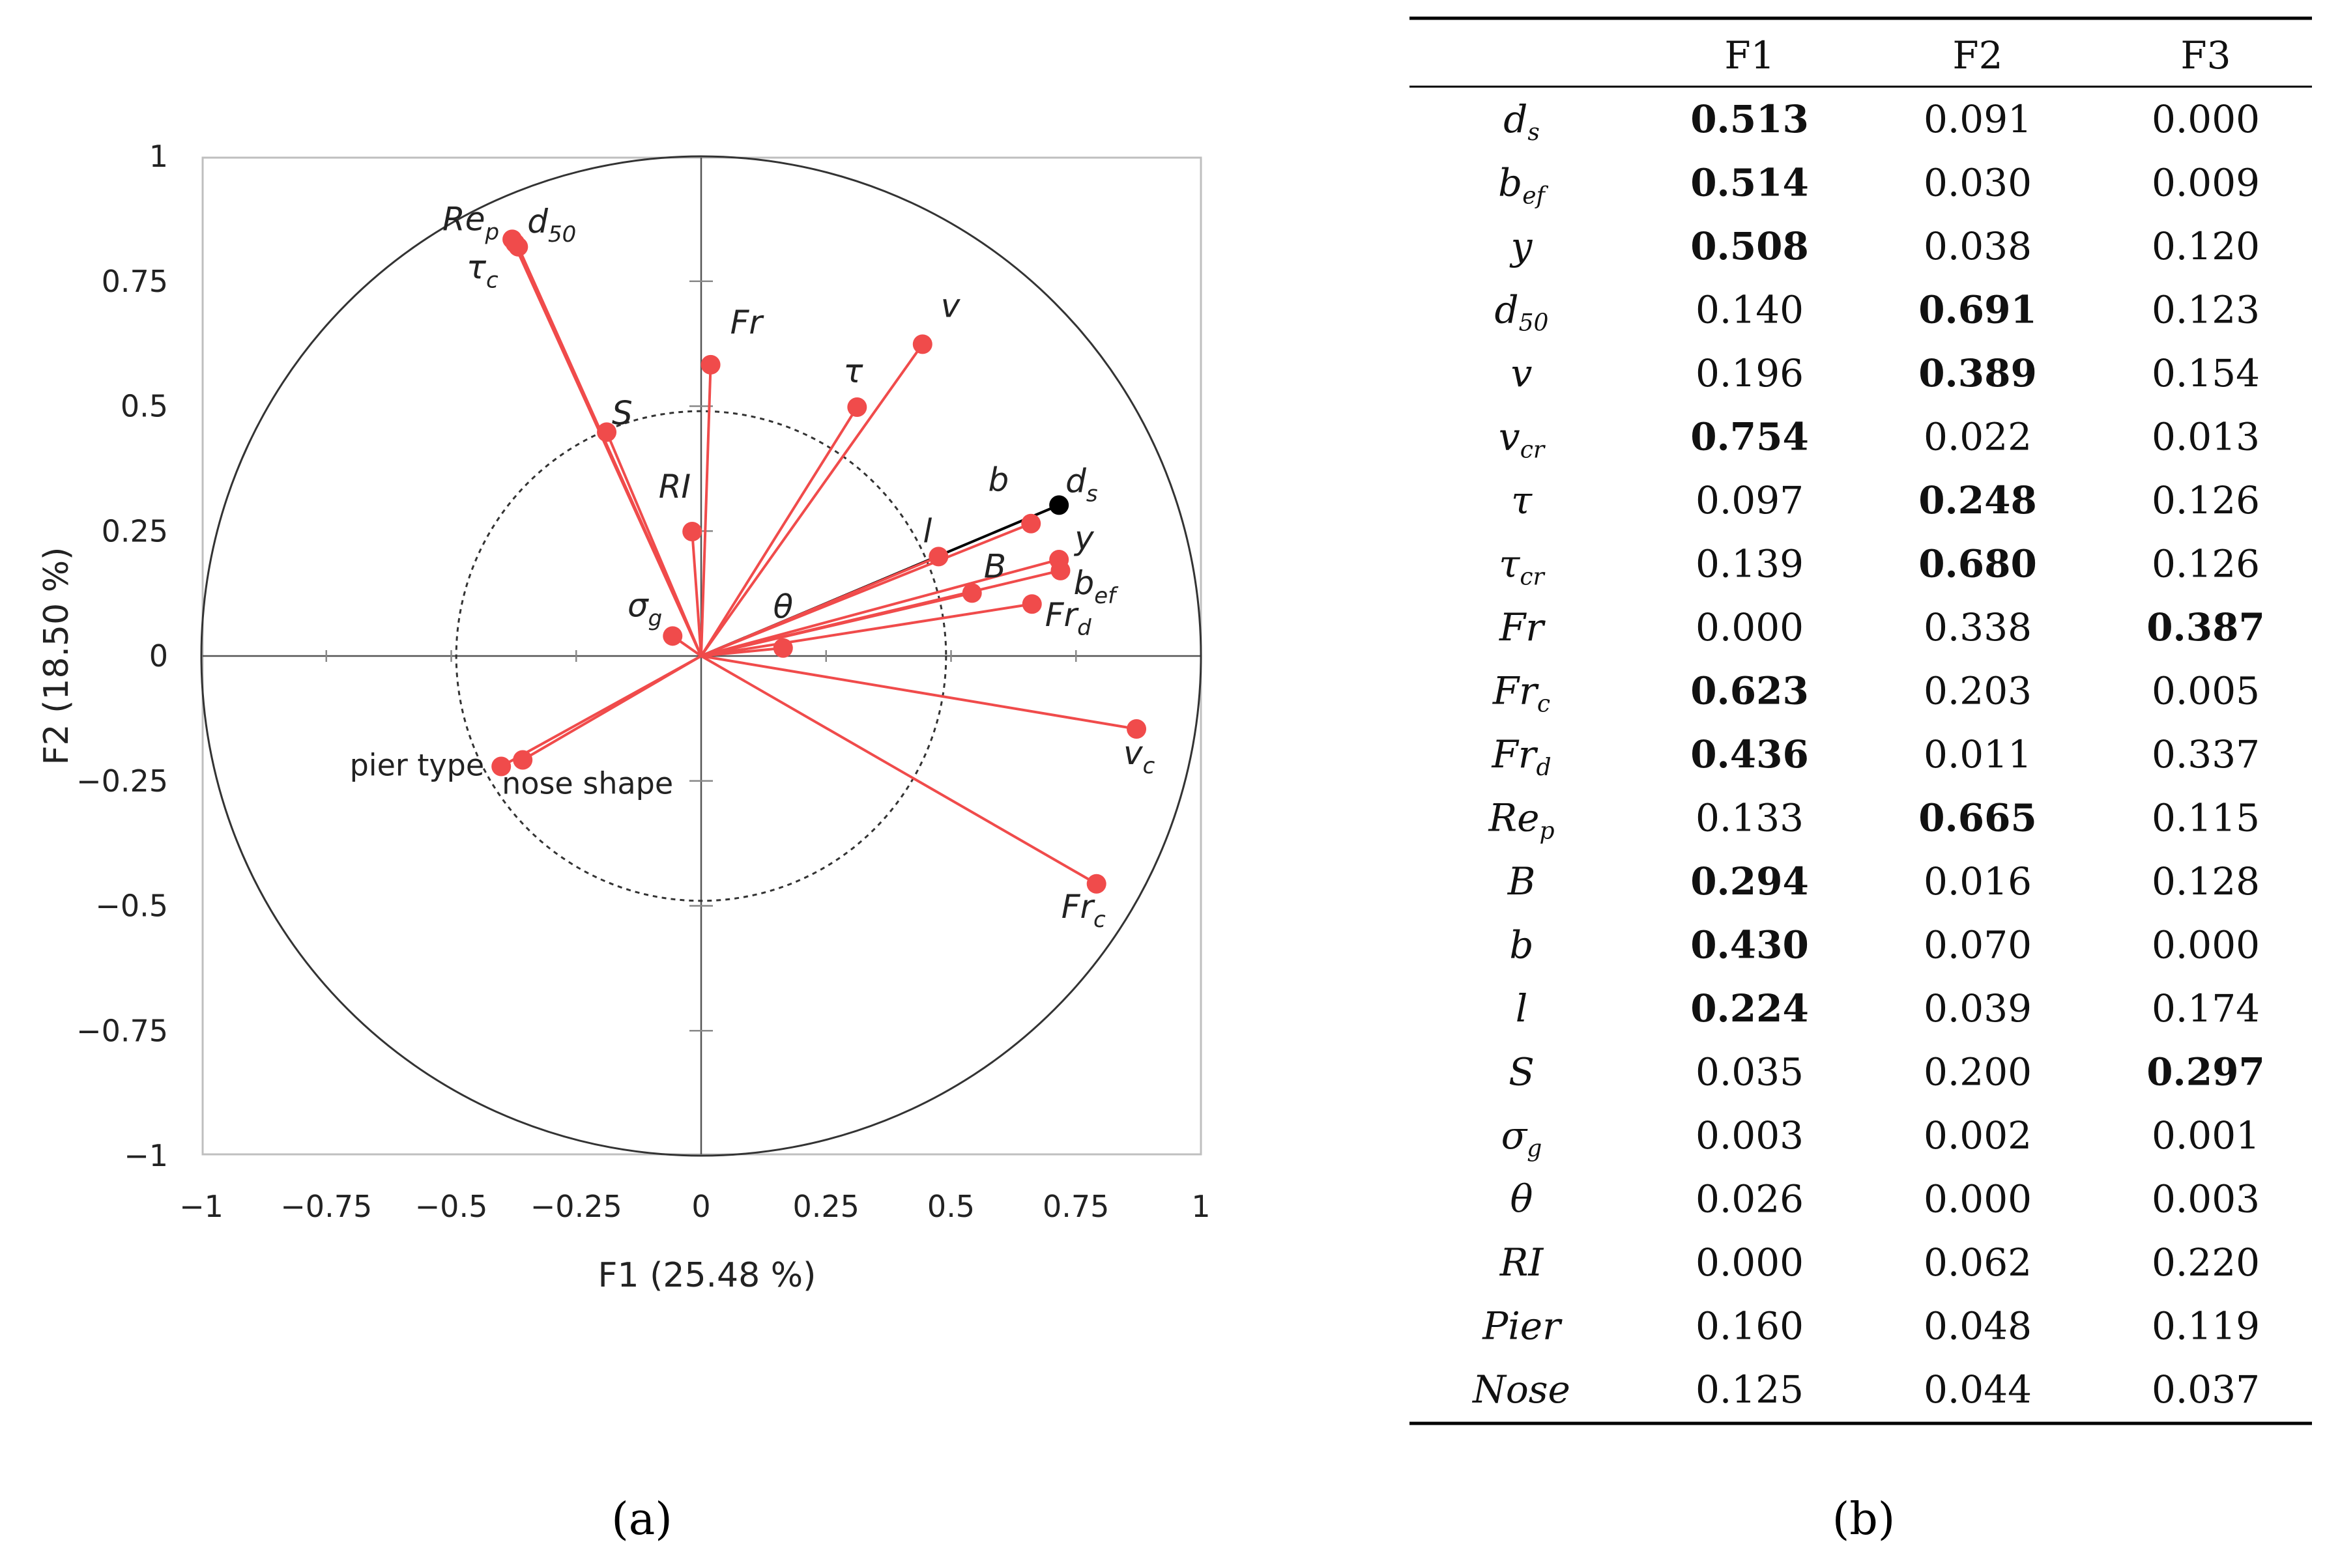  What do you see at coordinates (2205, 627) in the screenshot?
I see `cell-fr-f3: 0.387` at bounding box center [2205, 627].